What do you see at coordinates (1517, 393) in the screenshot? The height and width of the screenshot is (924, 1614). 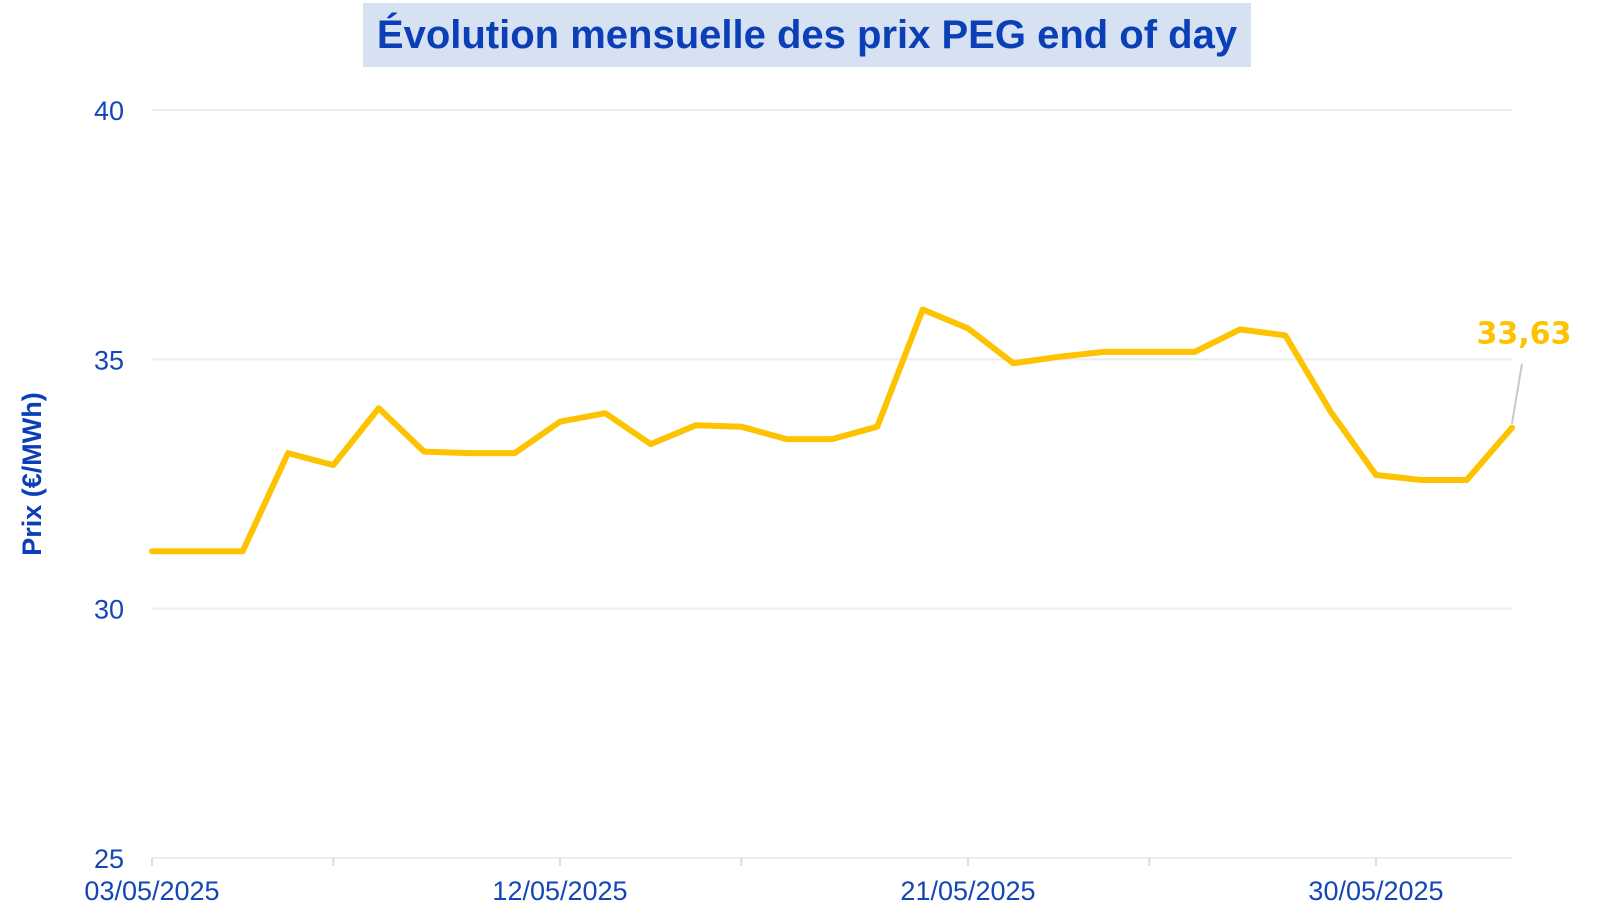 I see `annotation-leader` at bounding box center [1517, 393].